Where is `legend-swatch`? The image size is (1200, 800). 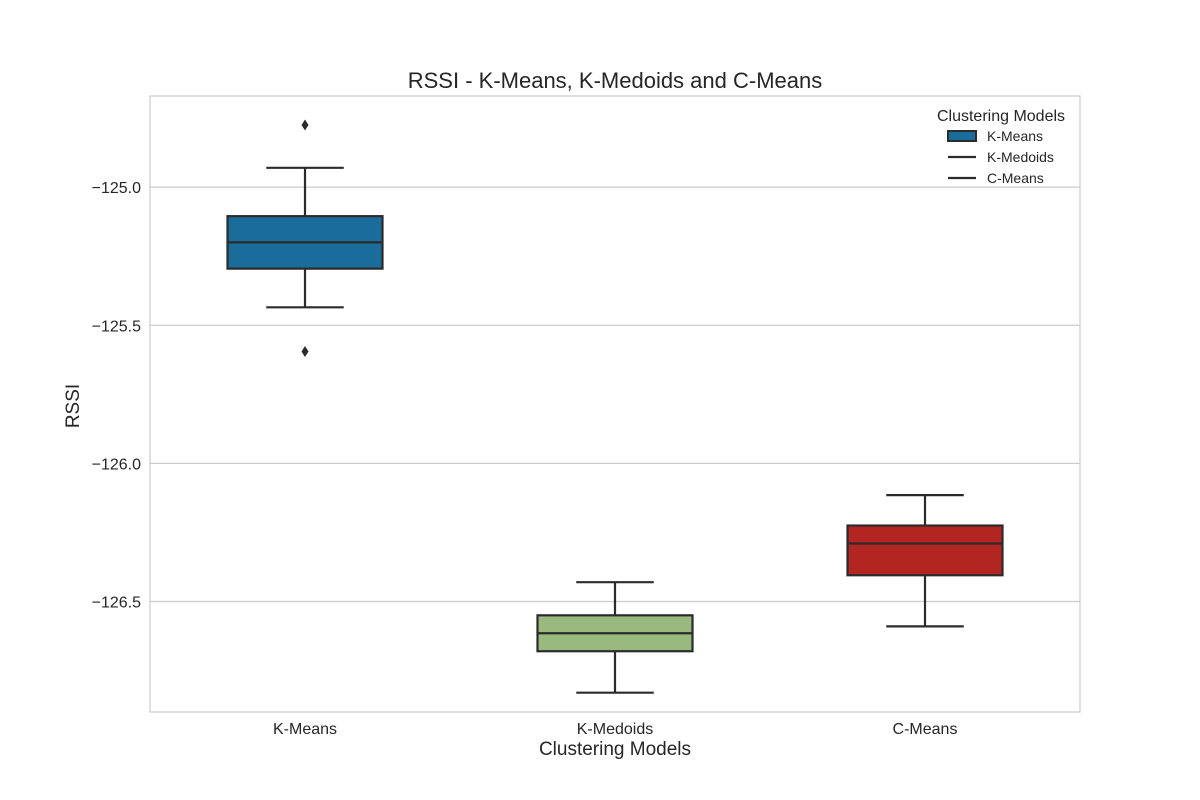 legend-swatch is located at coordinates (962, 136).